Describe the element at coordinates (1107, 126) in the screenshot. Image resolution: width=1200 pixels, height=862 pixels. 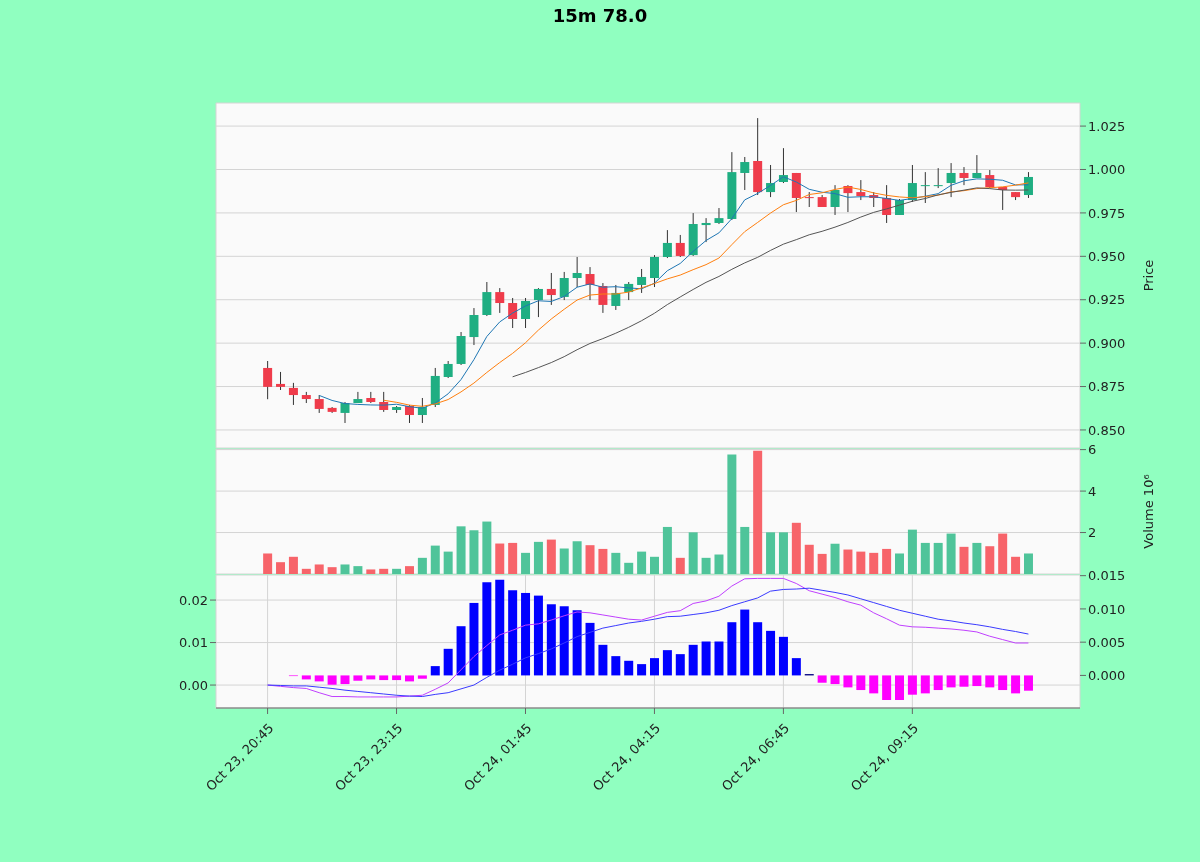
I see `y-tick-label: 1.025` at that location.